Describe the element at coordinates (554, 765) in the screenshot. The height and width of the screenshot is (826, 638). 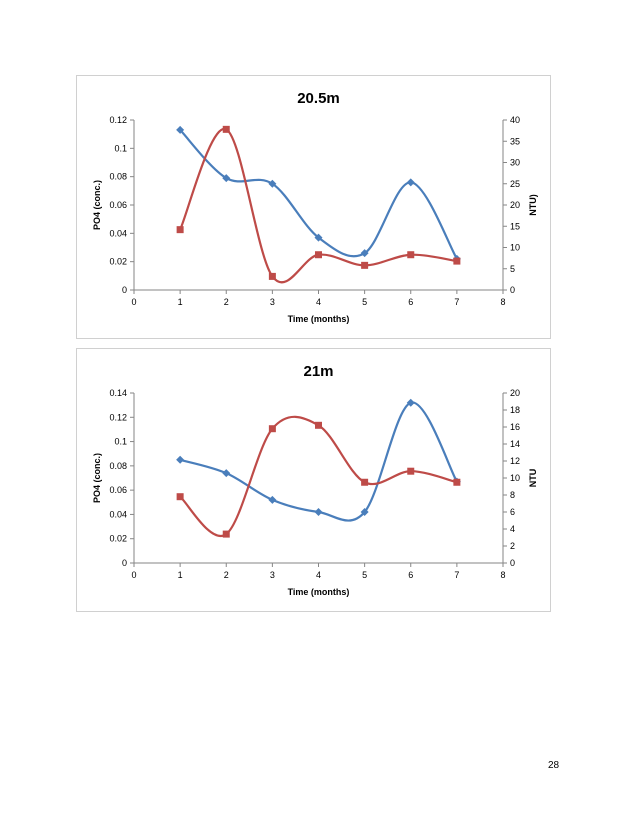
I see `page-number: 28` at that location.